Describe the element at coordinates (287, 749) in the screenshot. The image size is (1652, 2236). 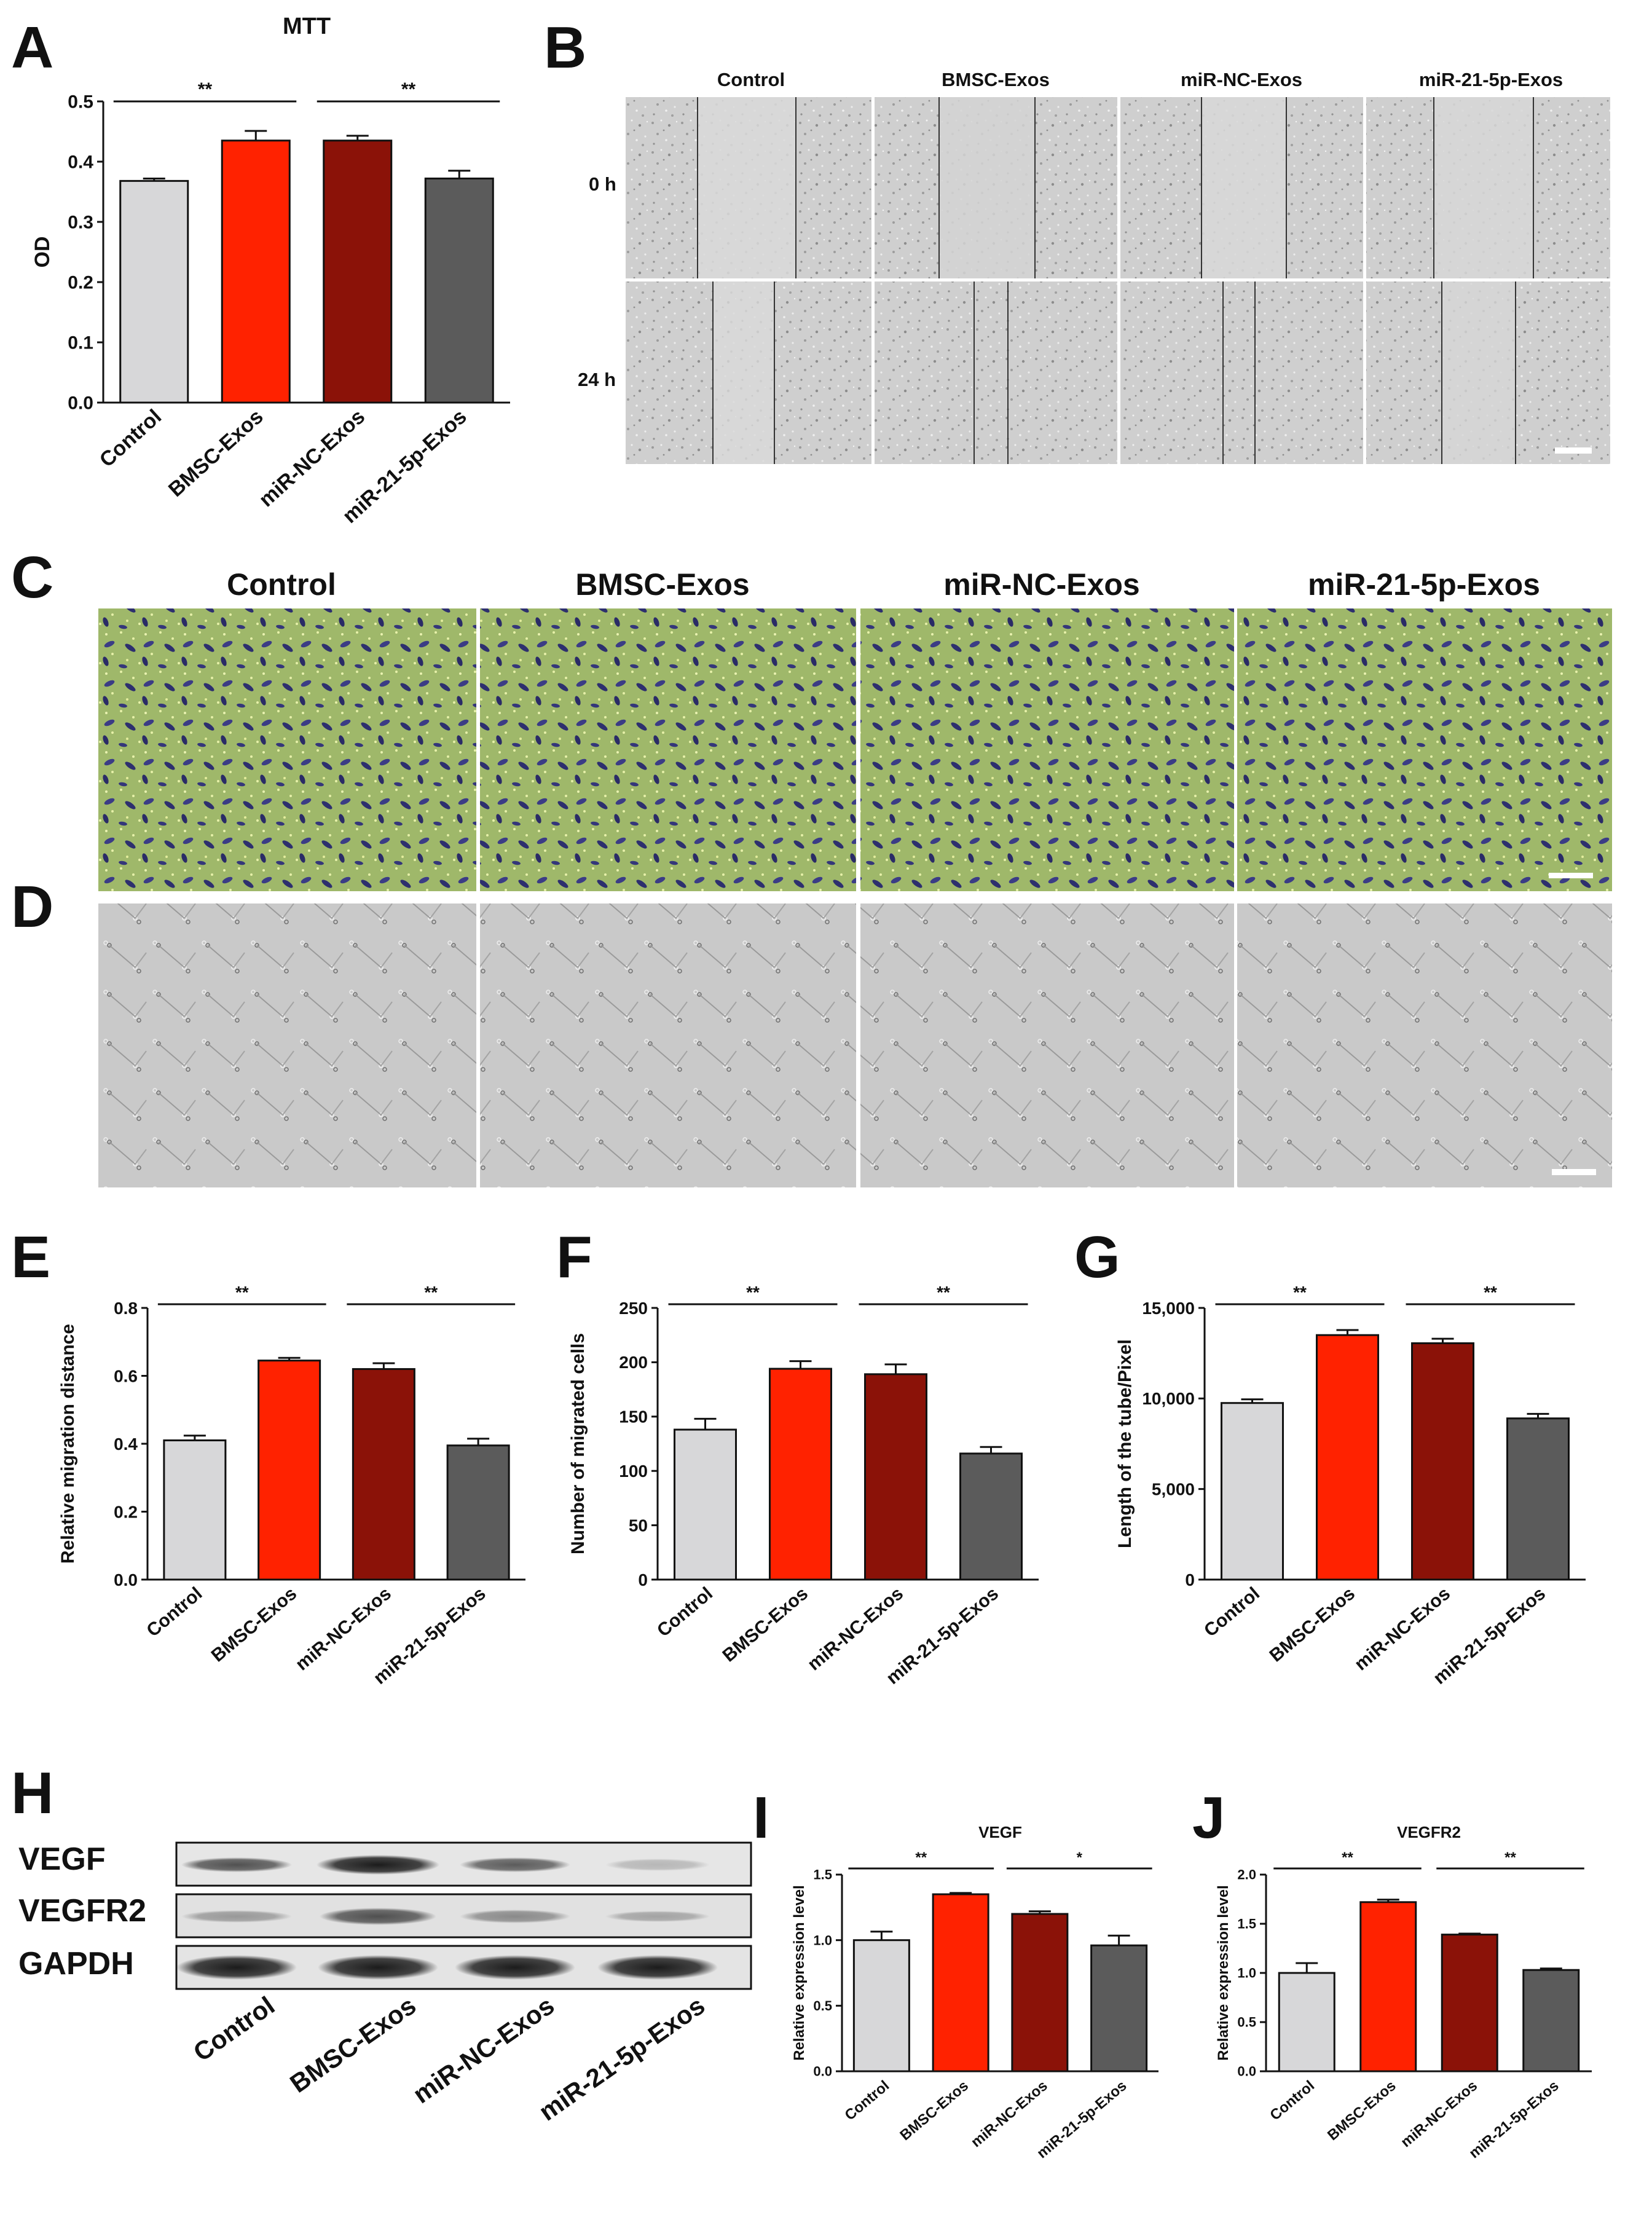
I see `transwell-image-control` at that location.